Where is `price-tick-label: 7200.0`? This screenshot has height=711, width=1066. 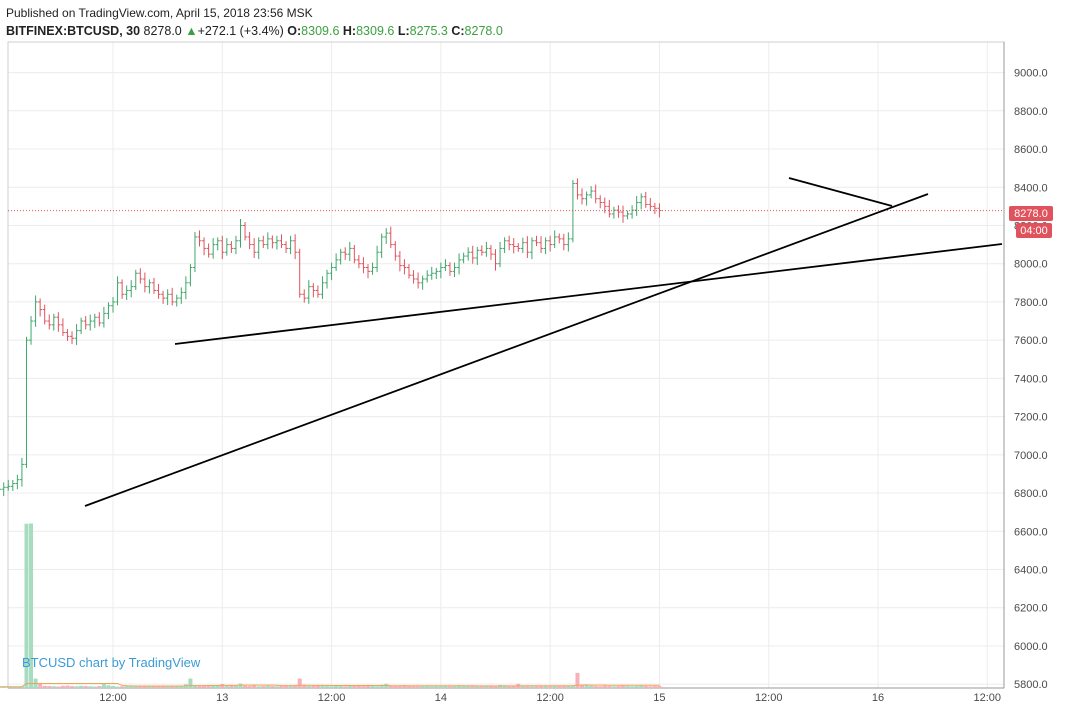
price-tick-label: 7200.0 is located at coordinates (1031, 418).